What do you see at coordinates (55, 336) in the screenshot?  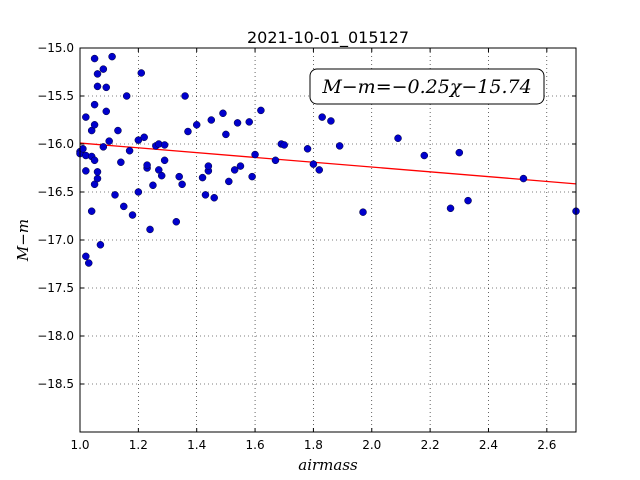 I see `y-tick-label: −18.0` at bounding box center [55, 336].